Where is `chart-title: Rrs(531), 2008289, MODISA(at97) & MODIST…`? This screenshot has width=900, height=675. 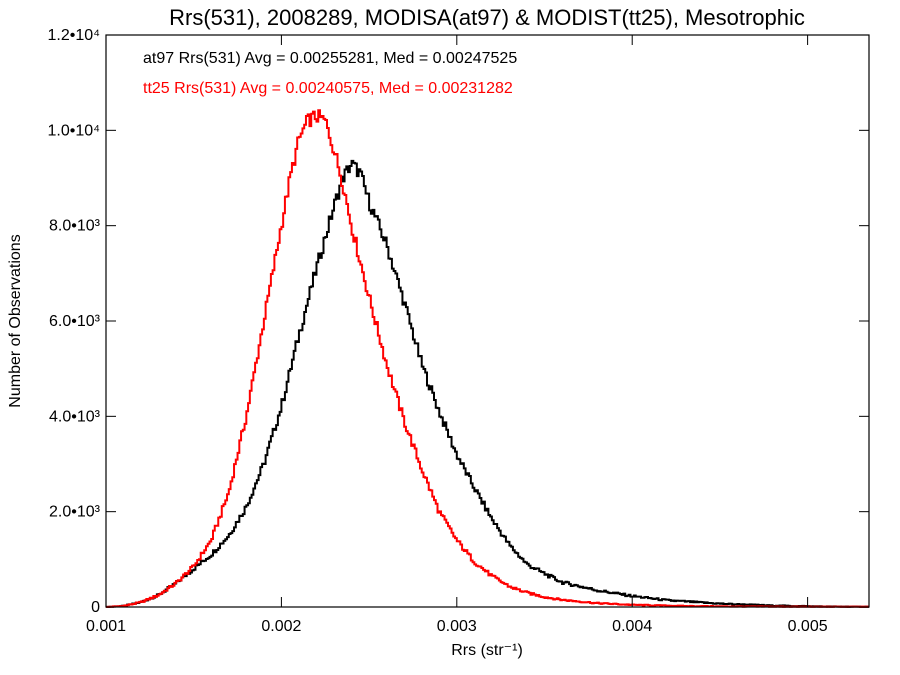
chart-title: Rrs(531), 2008289, MODISA(at97) & MODIST… is located at coordinates (487, 17).